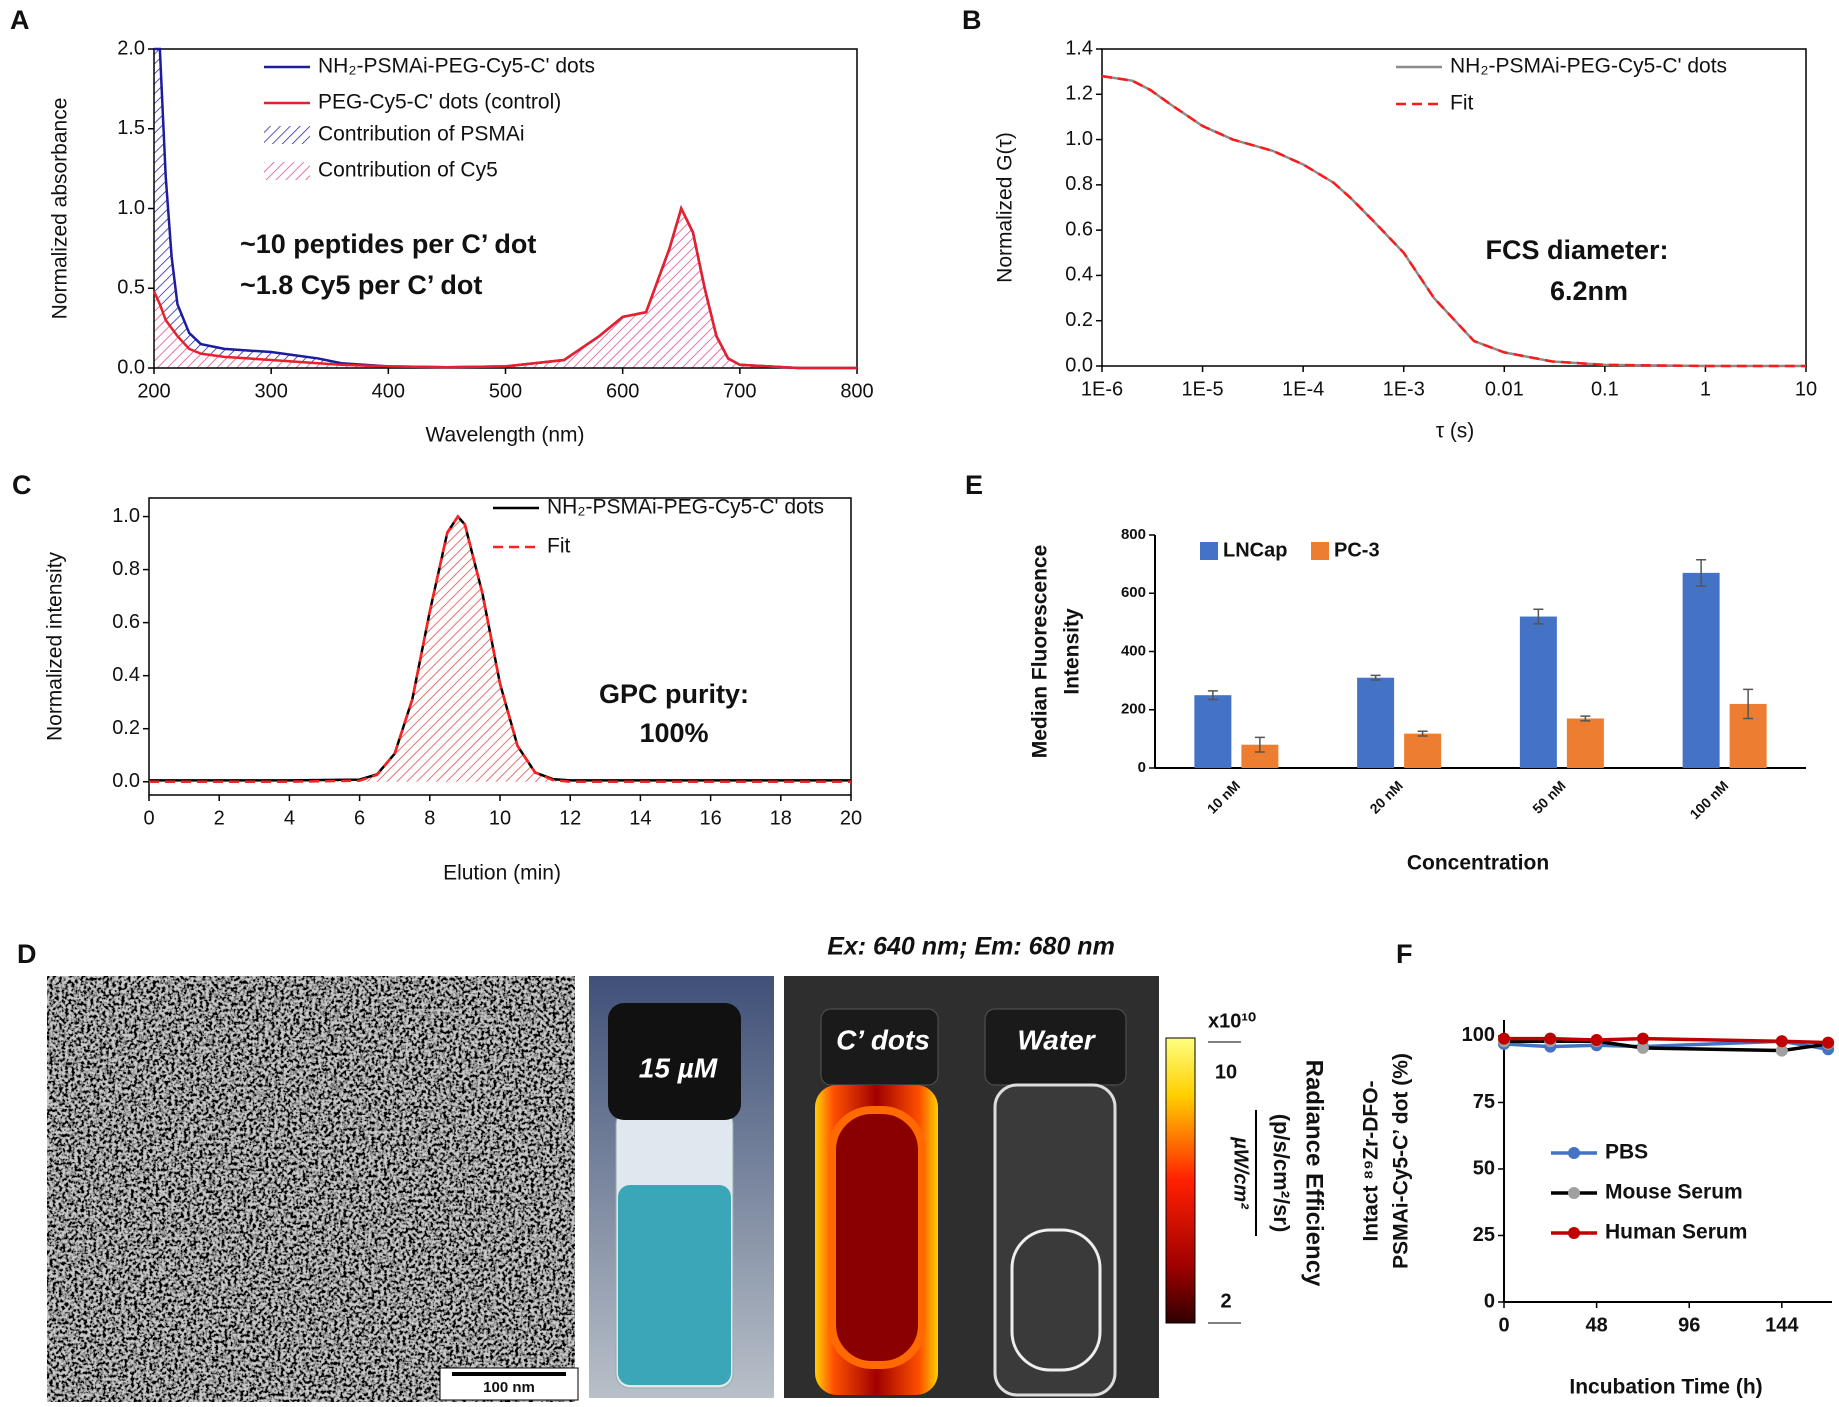  I want to click on y-axis-label: Median Fluorescence, so click(1040, 652).